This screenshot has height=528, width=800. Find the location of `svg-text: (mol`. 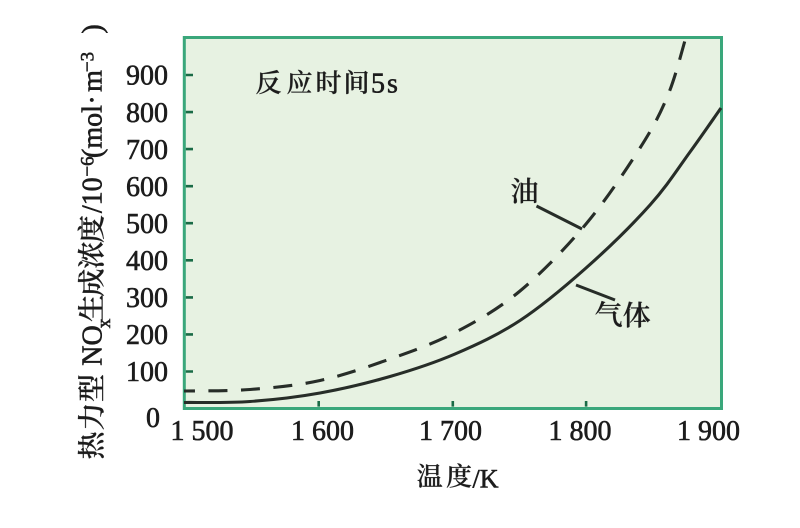

svg-text: (mol is located at coordinates (93, 131).